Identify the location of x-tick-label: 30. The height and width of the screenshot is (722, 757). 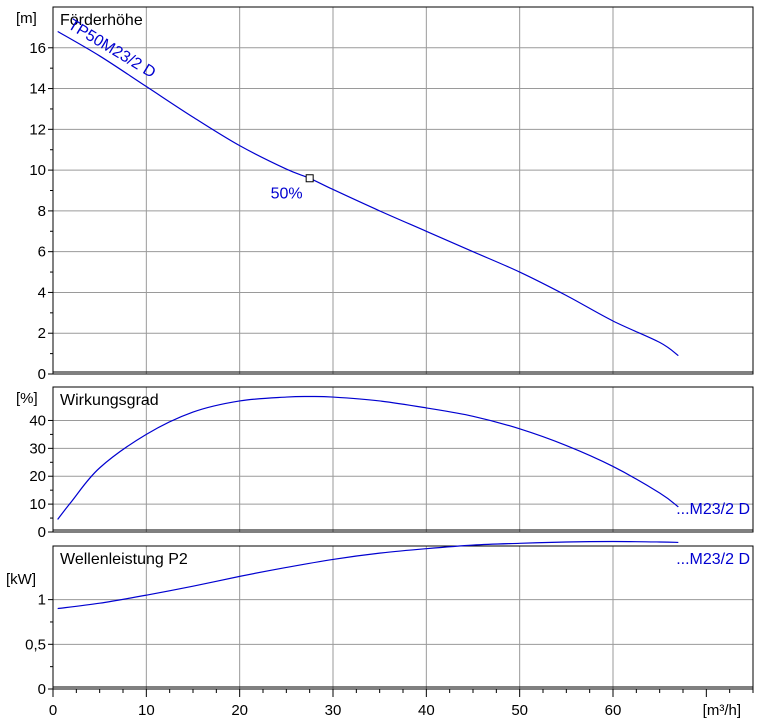
(333, 710).